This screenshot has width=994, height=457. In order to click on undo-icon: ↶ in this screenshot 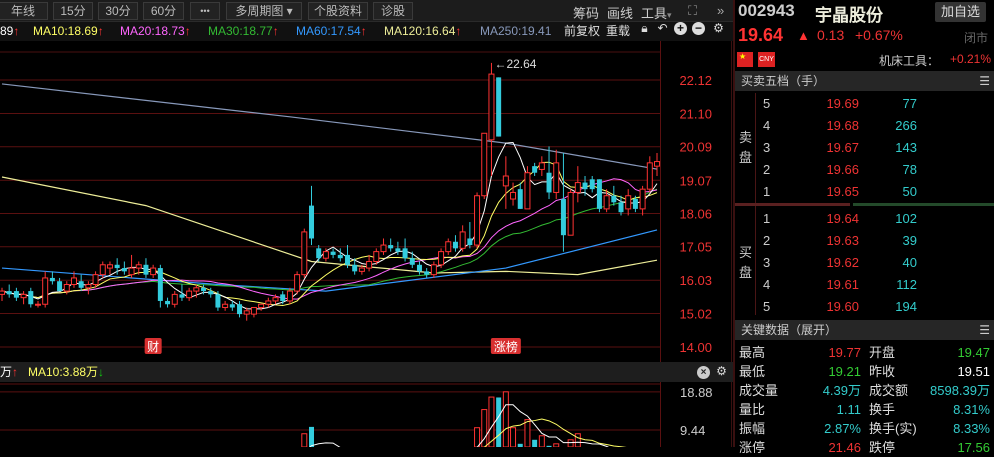, I will do `click(662, 28)`.